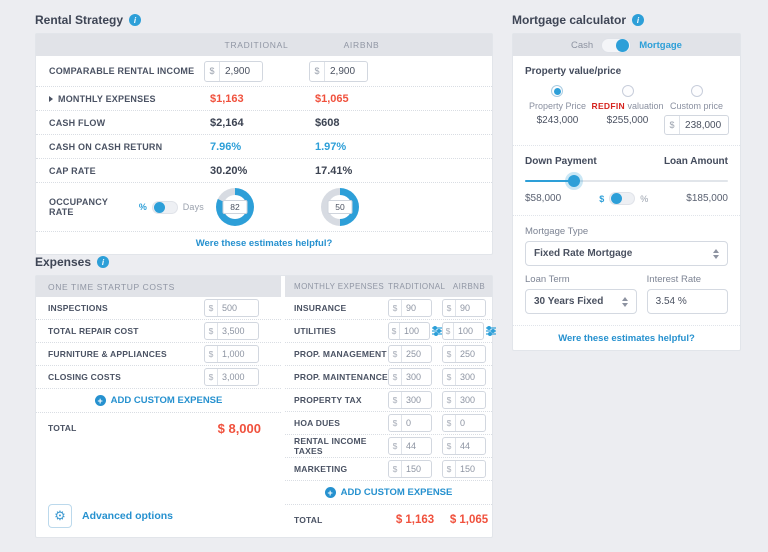  What do you see at coordinates (622, 198) in the screenshot?
I see `down-payment-unit-toggle` at bounding box center [622, 198].